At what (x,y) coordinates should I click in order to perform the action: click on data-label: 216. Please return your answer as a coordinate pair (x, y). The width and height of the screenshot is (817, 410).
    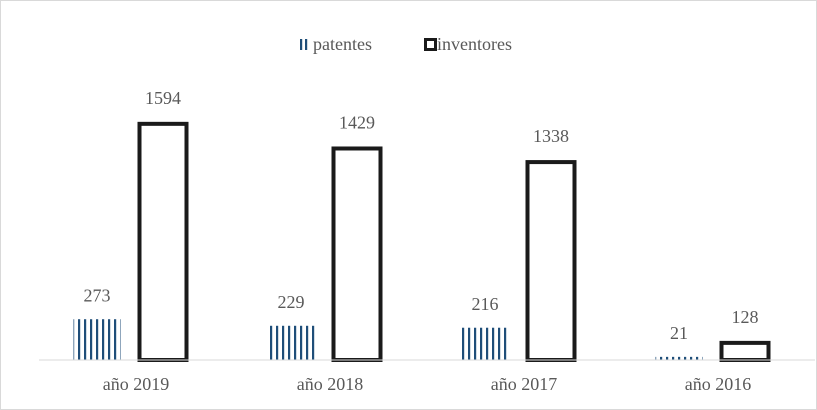
    Looking at the image, I should click on (485, 304).